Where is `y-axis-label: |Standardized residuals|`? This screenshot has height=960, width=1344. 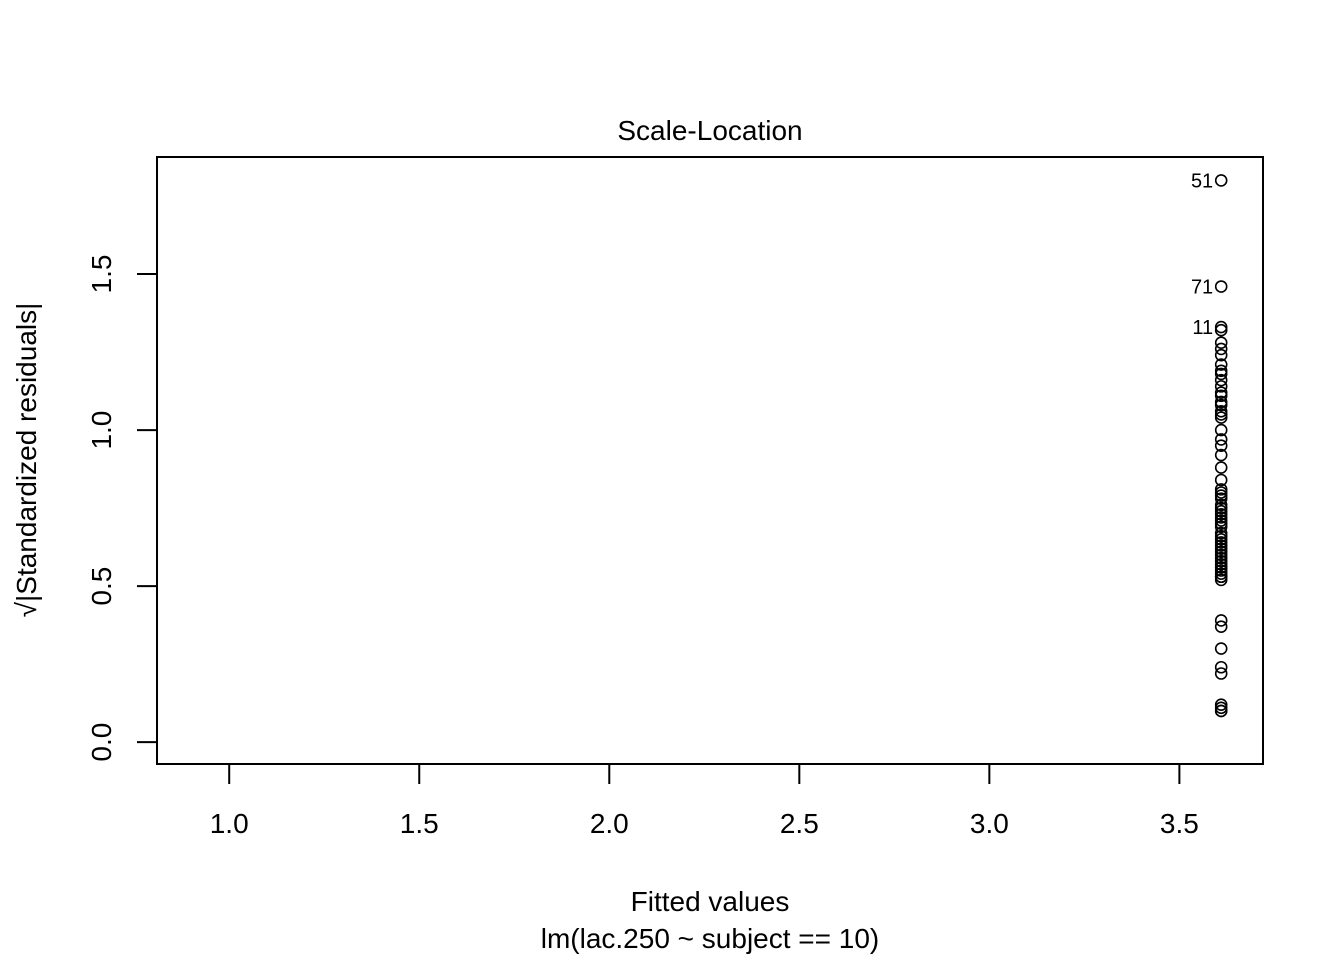 y-axis-label: |Standardized residuals| is located at coordinates (26, 452).